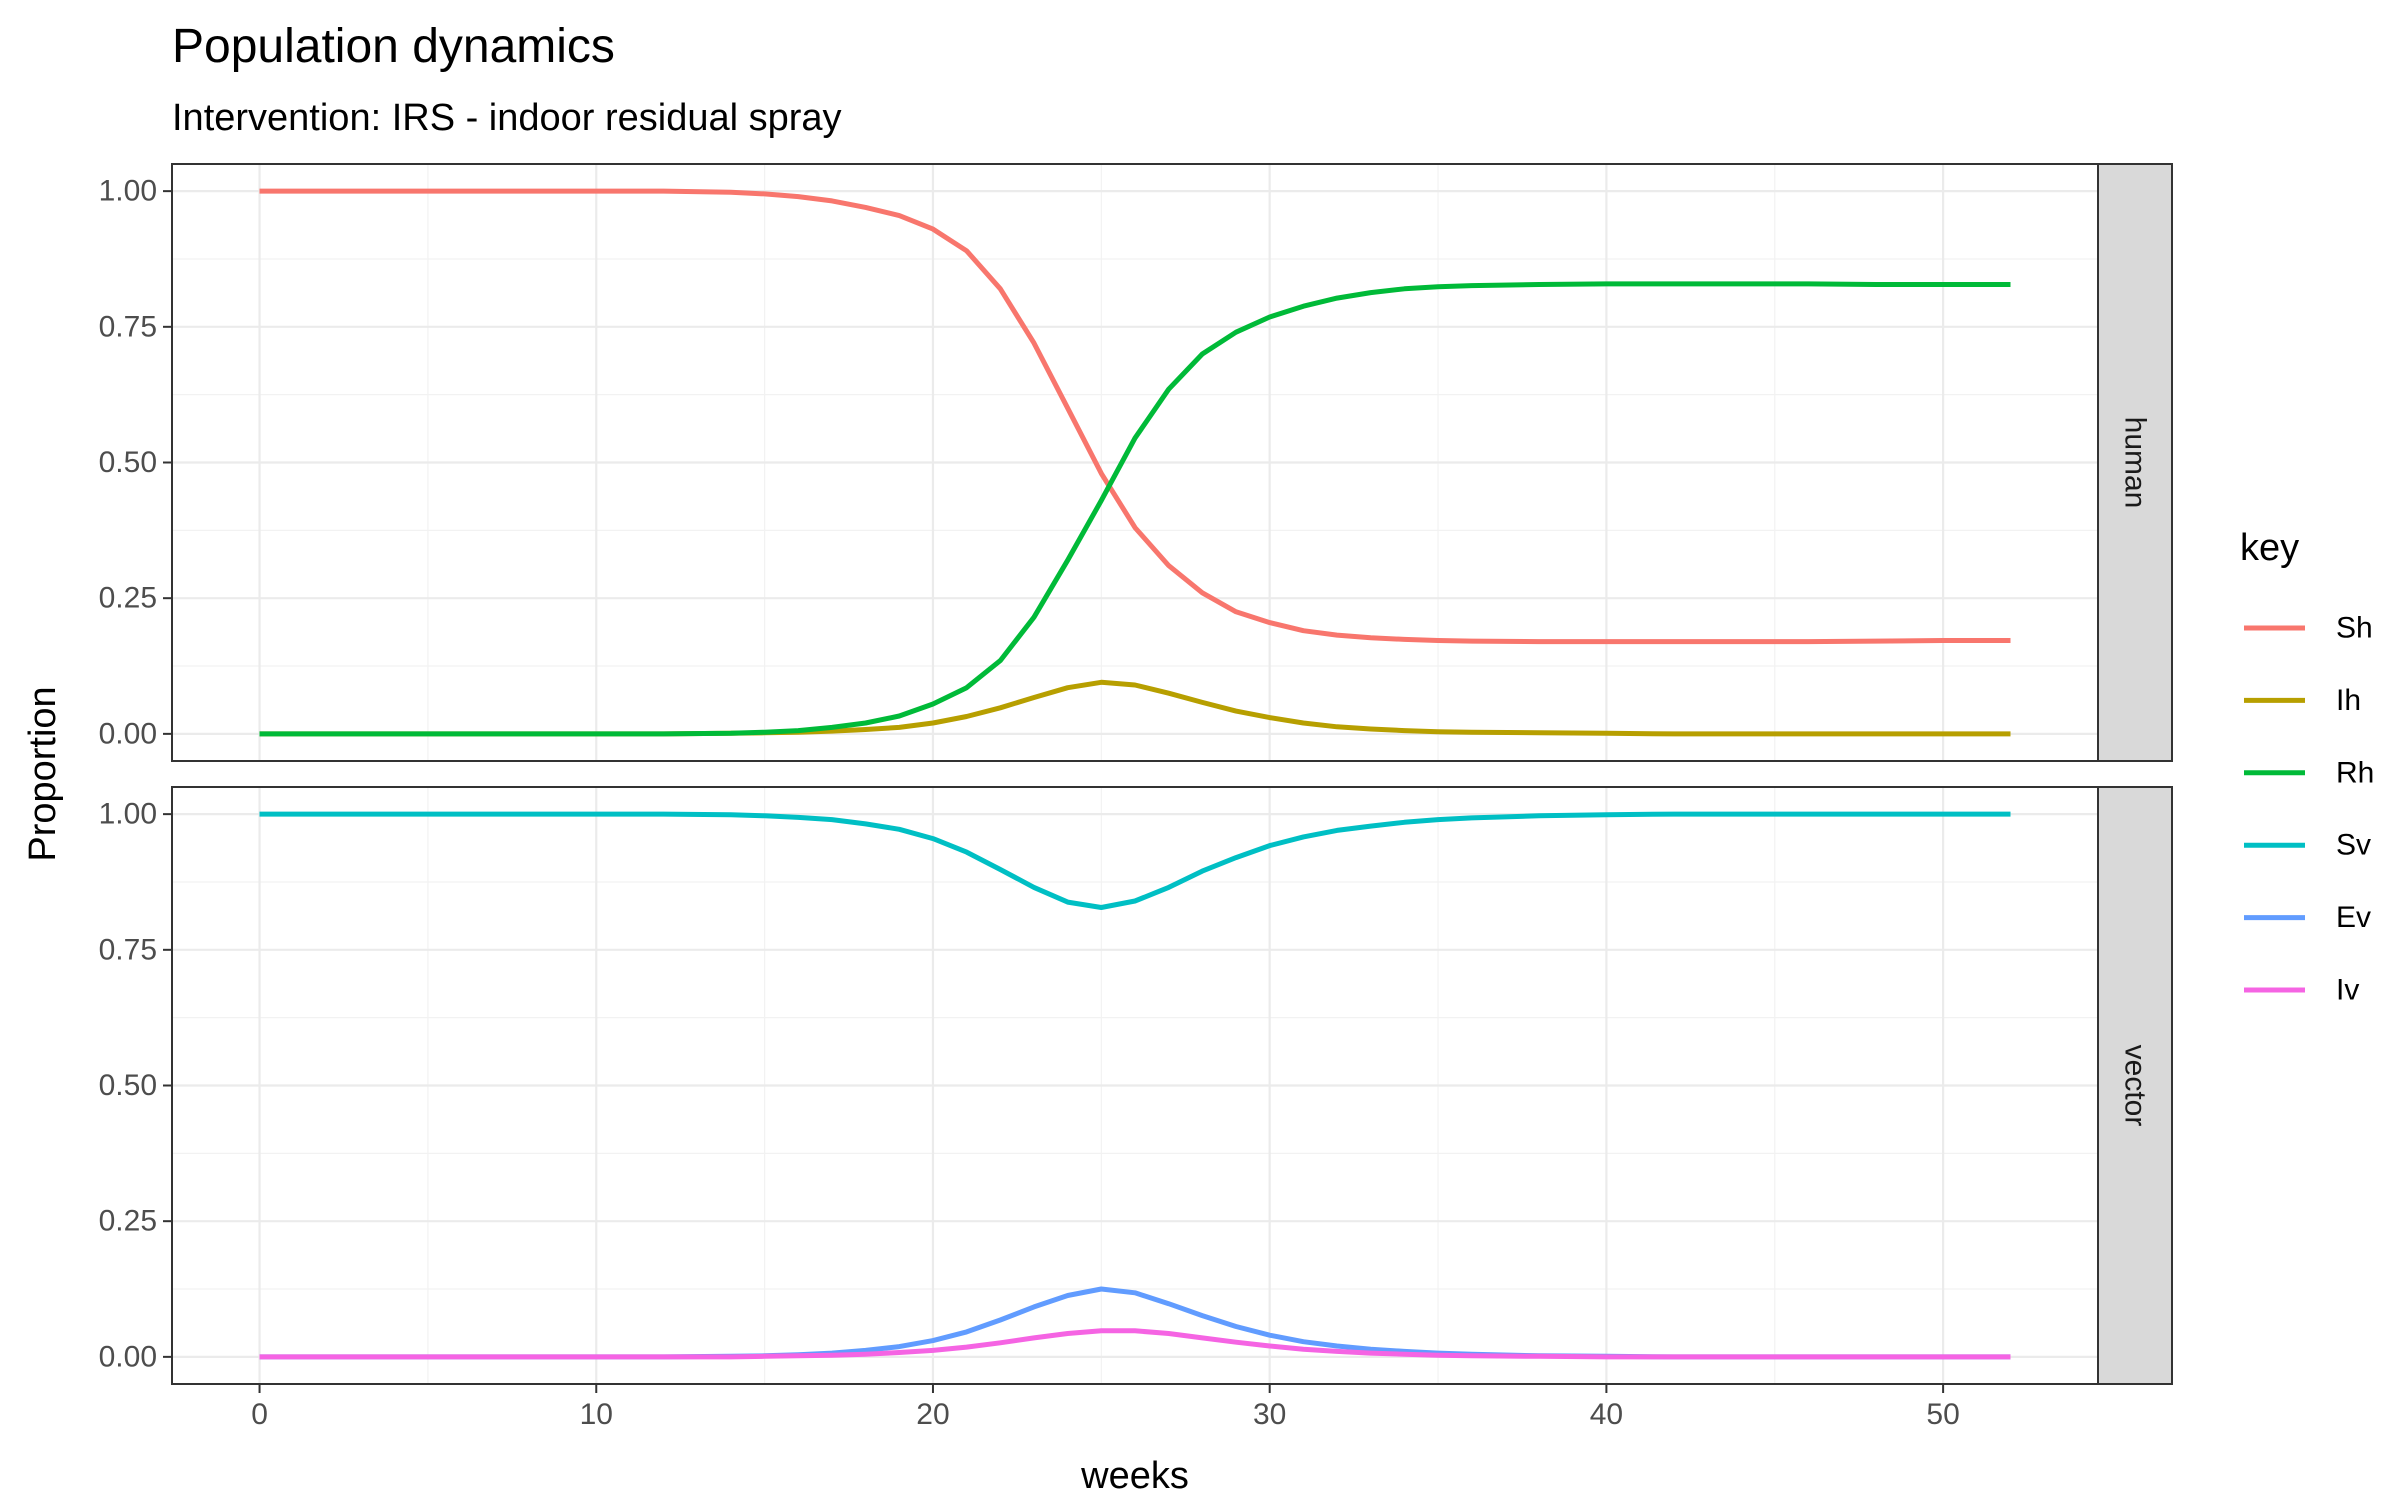 The image size is (2400, 1500). What do you see at coordinates (43, 773) in the screenshot?
I see `y-axis-label: Proportion` at bounding box center [43, 773].